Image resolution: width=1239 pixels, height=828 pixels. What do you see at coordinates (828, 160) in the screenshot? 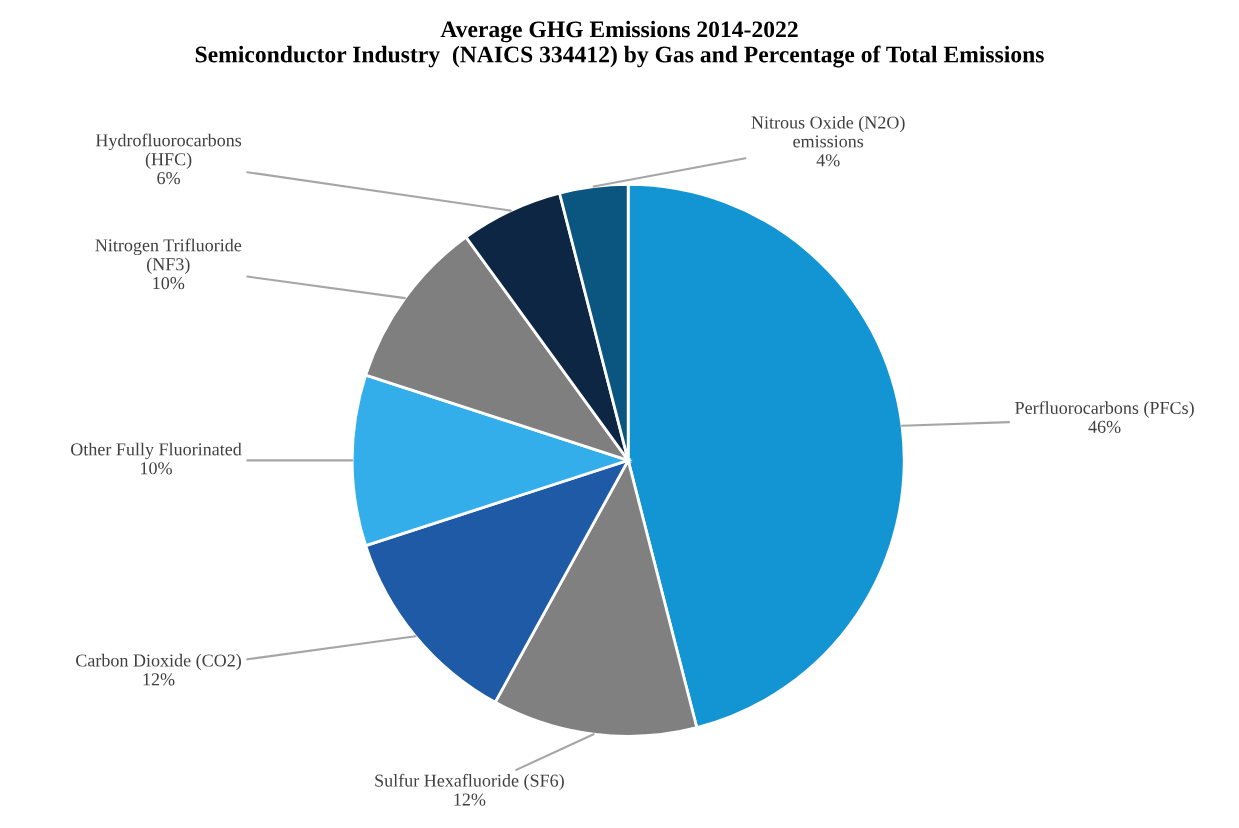
I see `data-label: 4%` at bounding box center [828, 160].